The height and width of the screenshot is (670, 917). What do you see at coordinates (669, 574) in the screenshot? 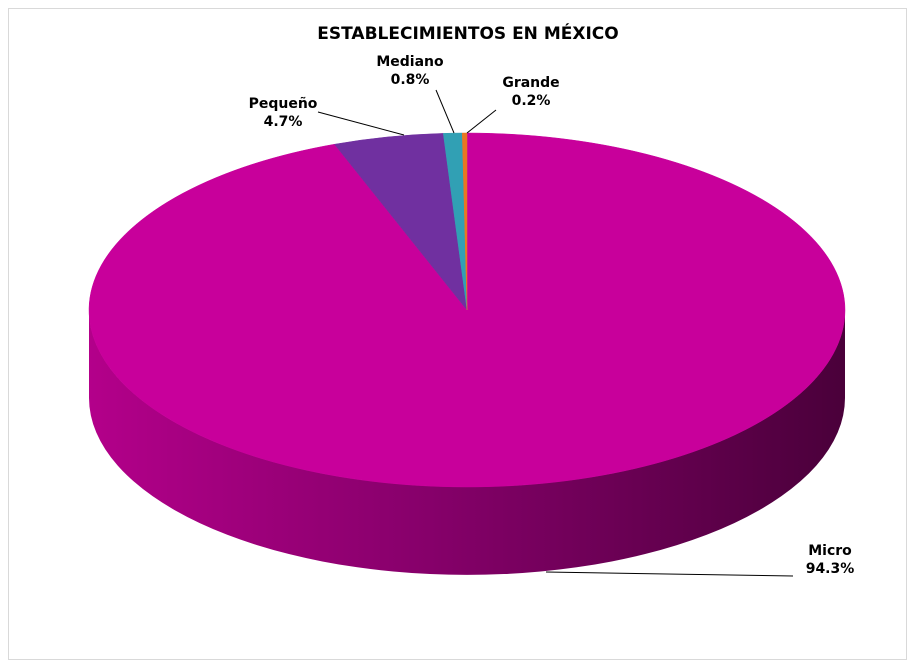
I see `leader-line-micro` at bounding box center [669, 574].